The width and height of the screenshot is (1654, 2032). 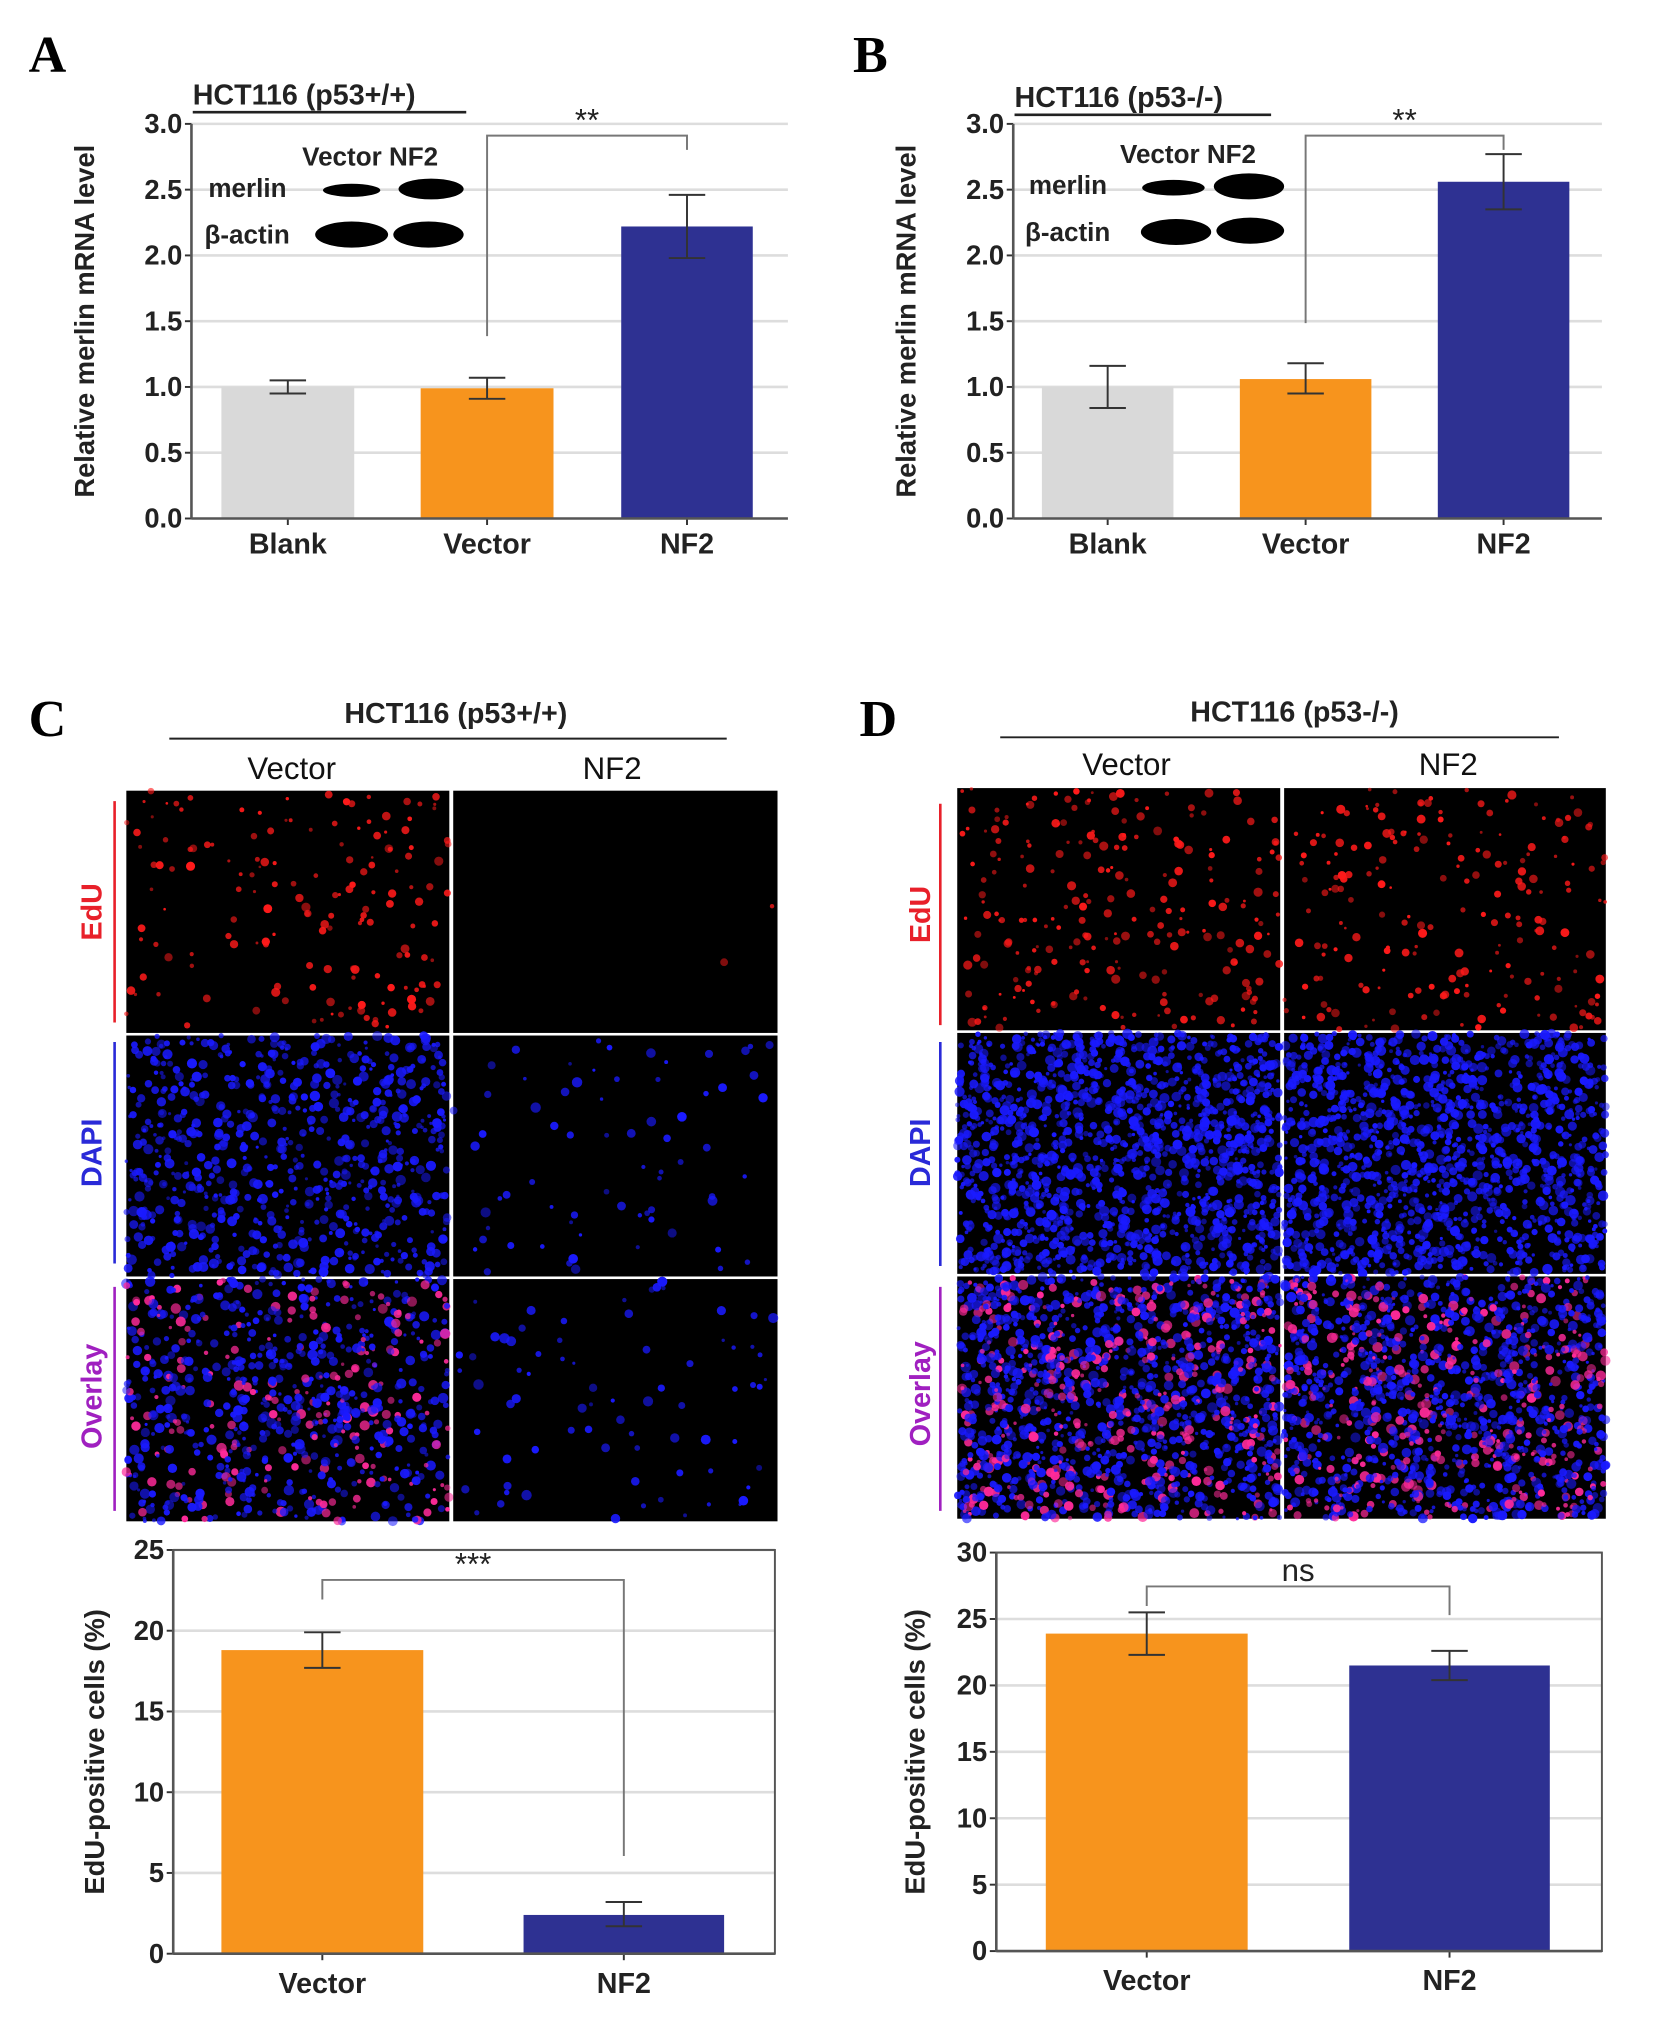 I want to click on panel-c-title: HCT116 (p53+/+), so click(x=455, y=714).